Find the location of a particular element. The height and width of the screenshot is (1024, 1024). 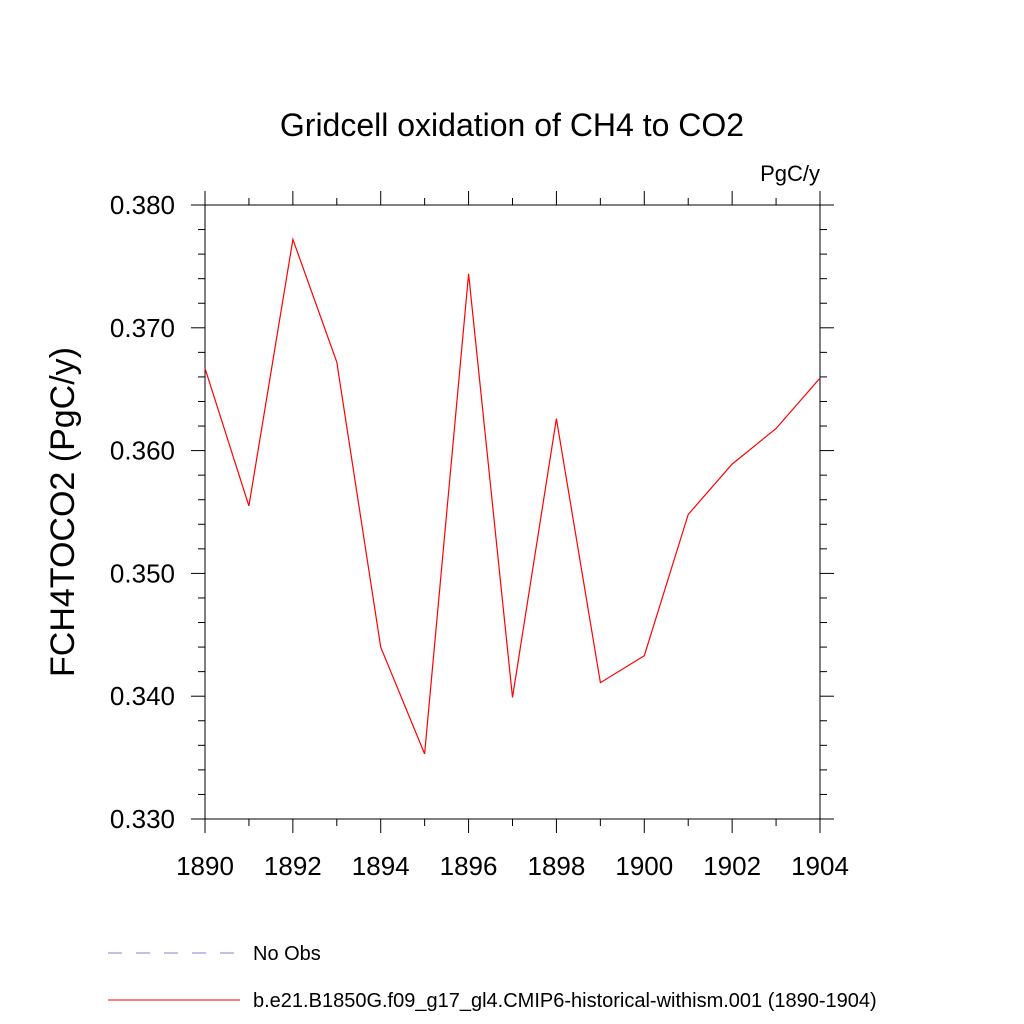

legend-label-no-obs: No Obs is located at coordinates (287, 954).